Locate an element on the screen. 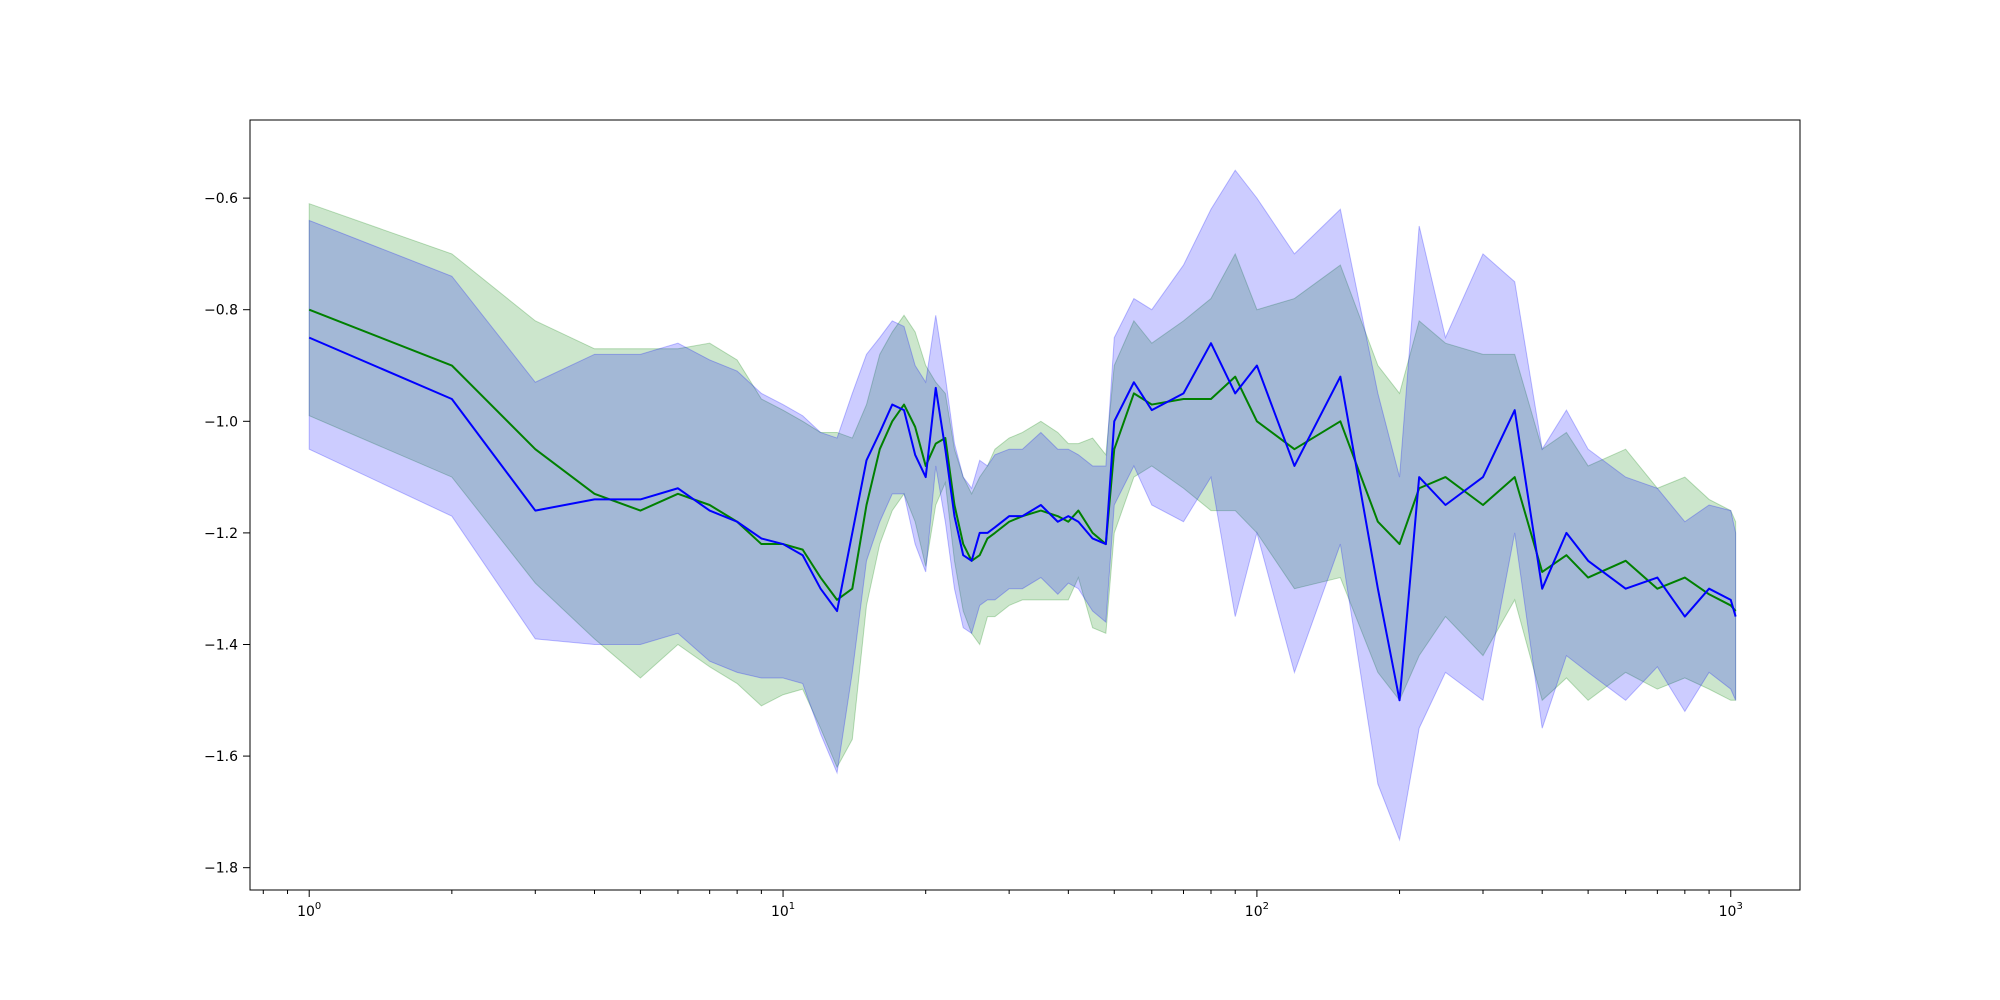 This screenshot has width=2000, height=1000. y-axis: −0.6 −0.8 −1.0 −1.2 −1.4 −1.6 −1.8 is located at coordinates (227, 534).